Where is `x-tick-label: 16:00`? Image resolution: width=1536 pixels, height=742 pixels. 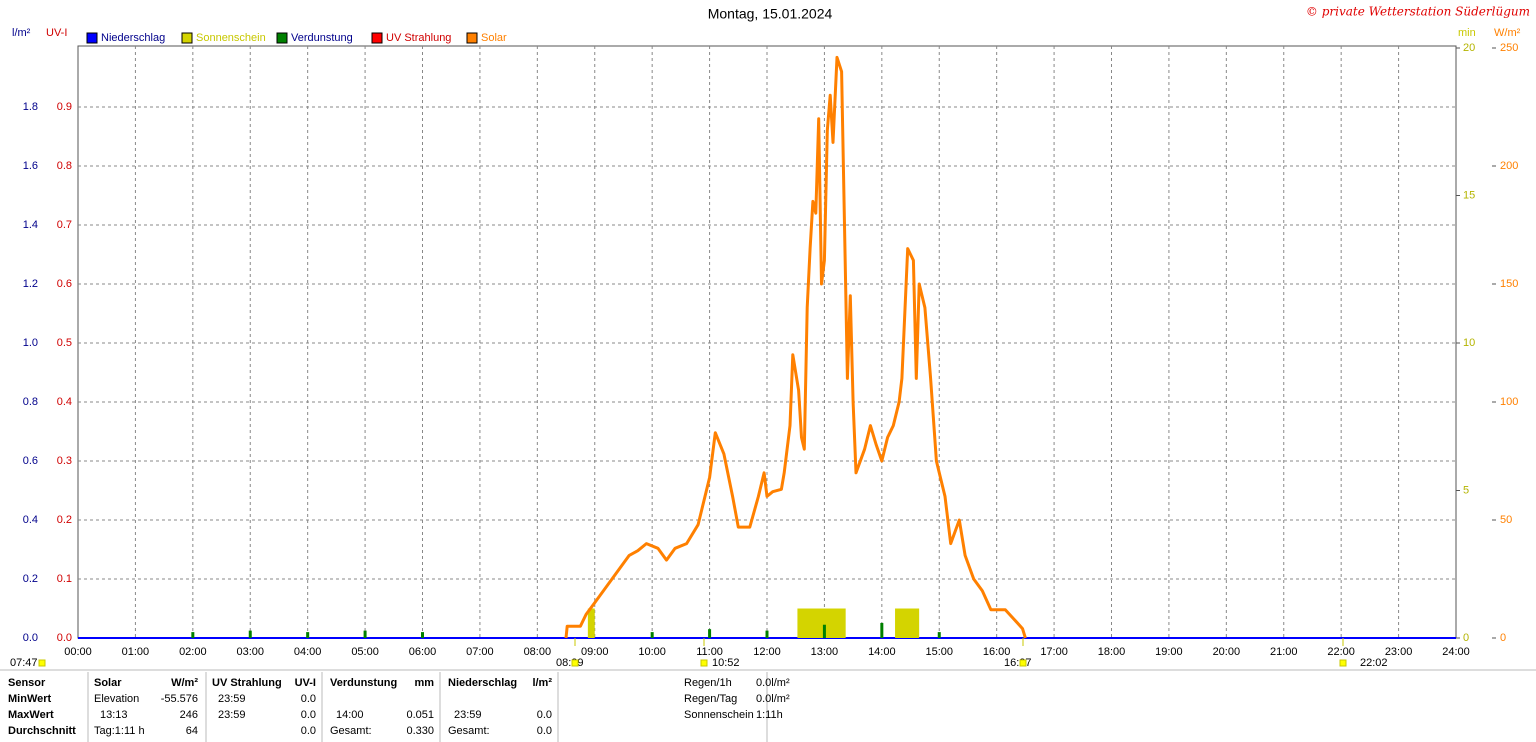 x-tick-label: 16:00 is located at coordinates (997, 652).